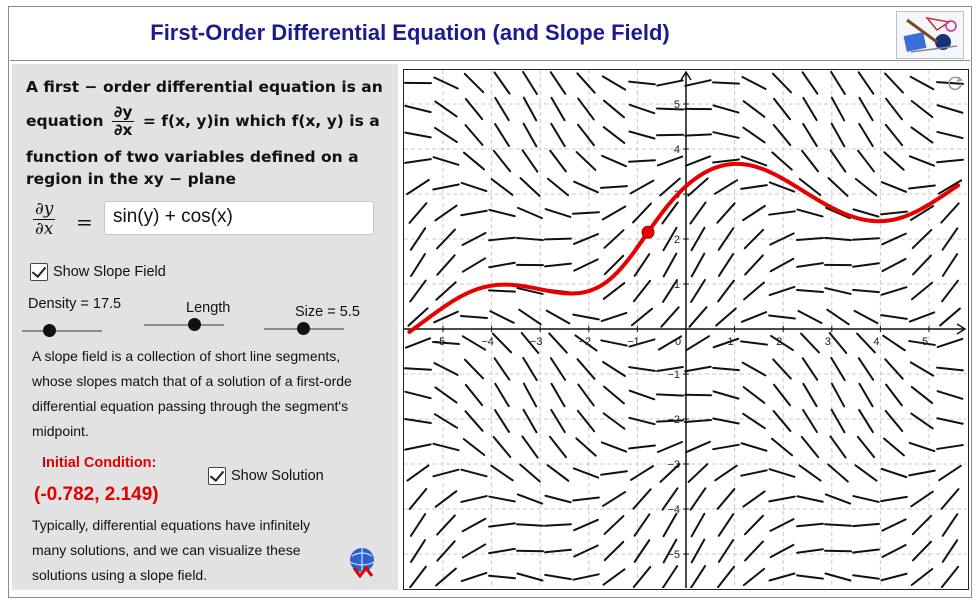 The height and width of the screenshot is (606, 980). Describe the element at coordinates (648, 232) in the screenshot. I see `initial-condition-point` at that location.